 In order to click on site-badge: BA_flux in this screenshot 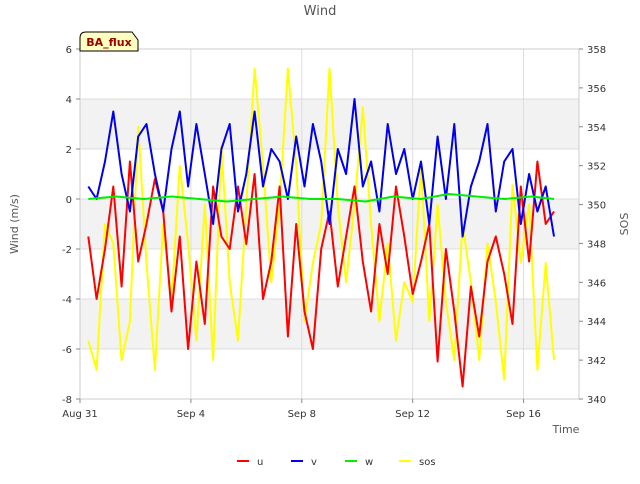, I will do `click(109, 41)`.